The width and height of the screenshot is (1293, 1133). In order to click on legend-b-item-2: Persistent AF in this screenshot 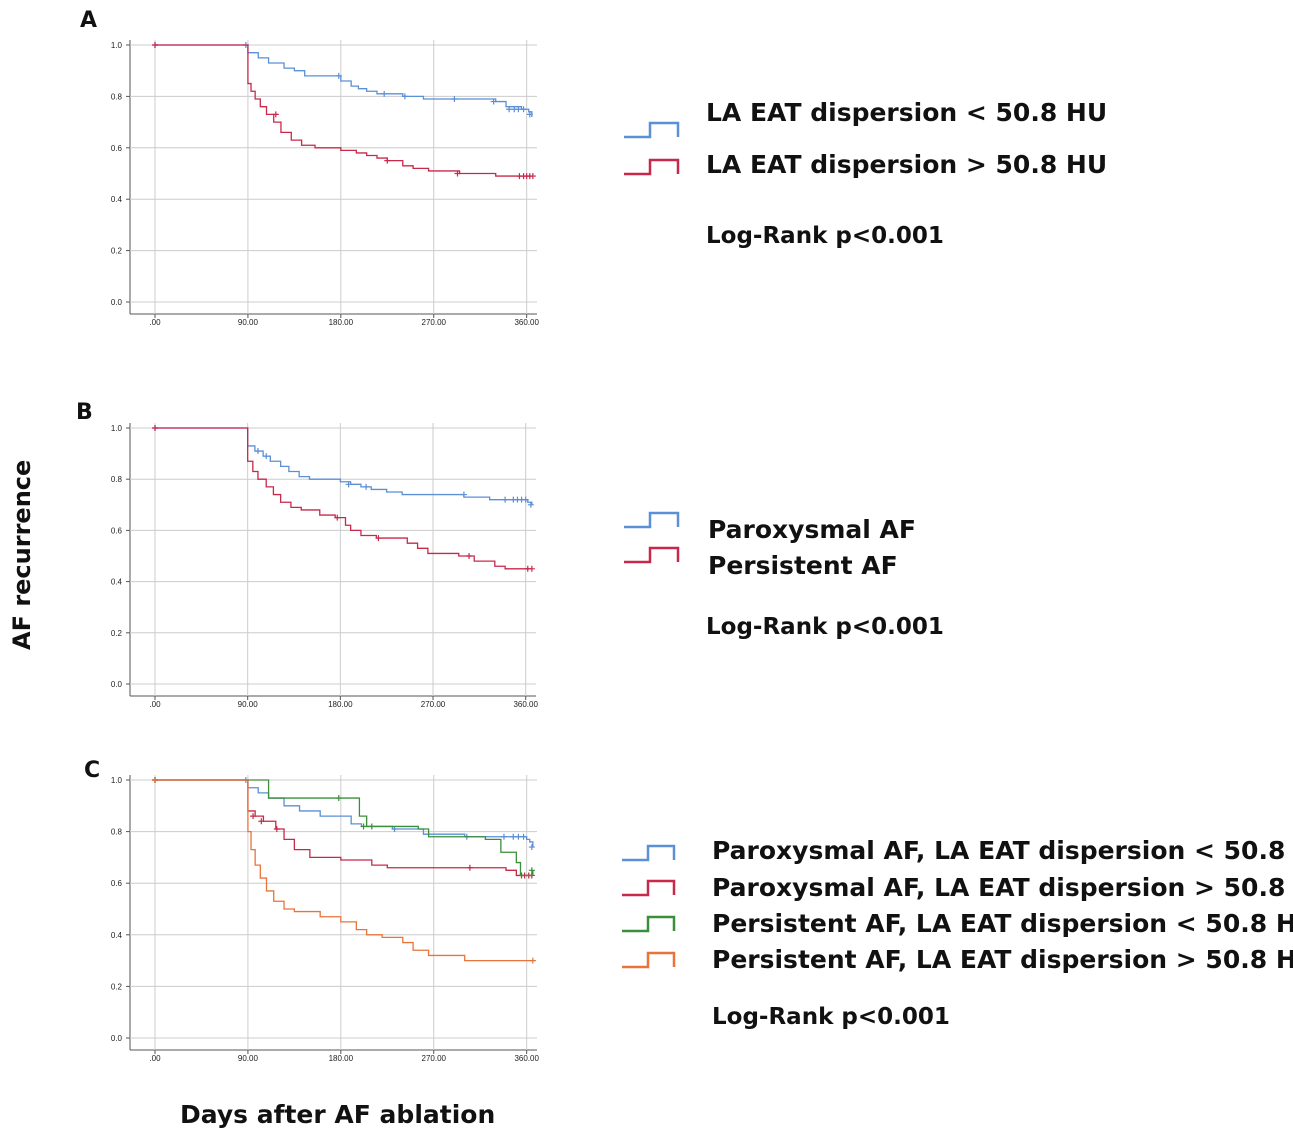, I will do `click(803, 565)`.